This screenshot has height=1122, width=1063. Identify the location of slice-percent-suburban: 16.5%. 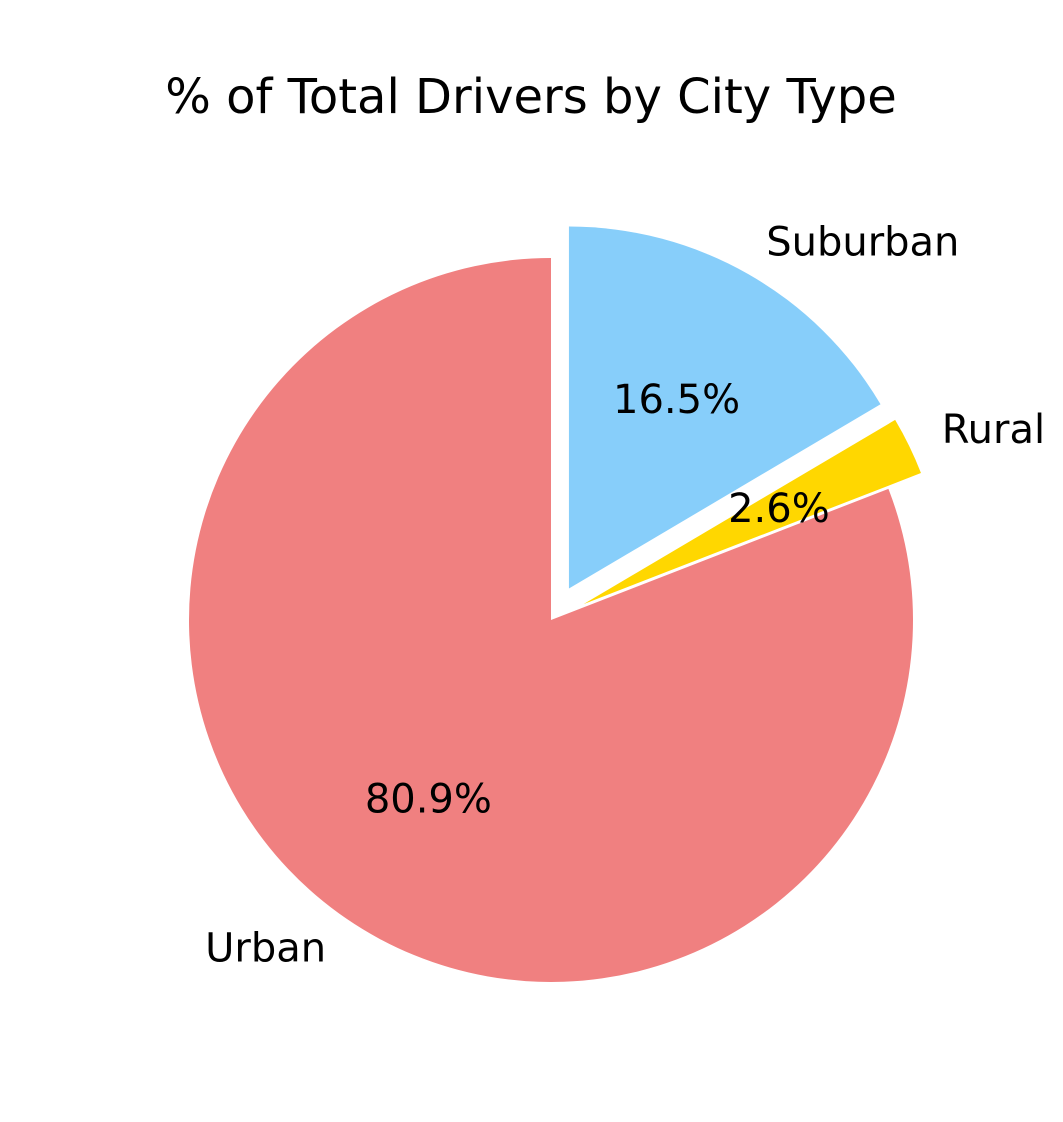
(676, 400).